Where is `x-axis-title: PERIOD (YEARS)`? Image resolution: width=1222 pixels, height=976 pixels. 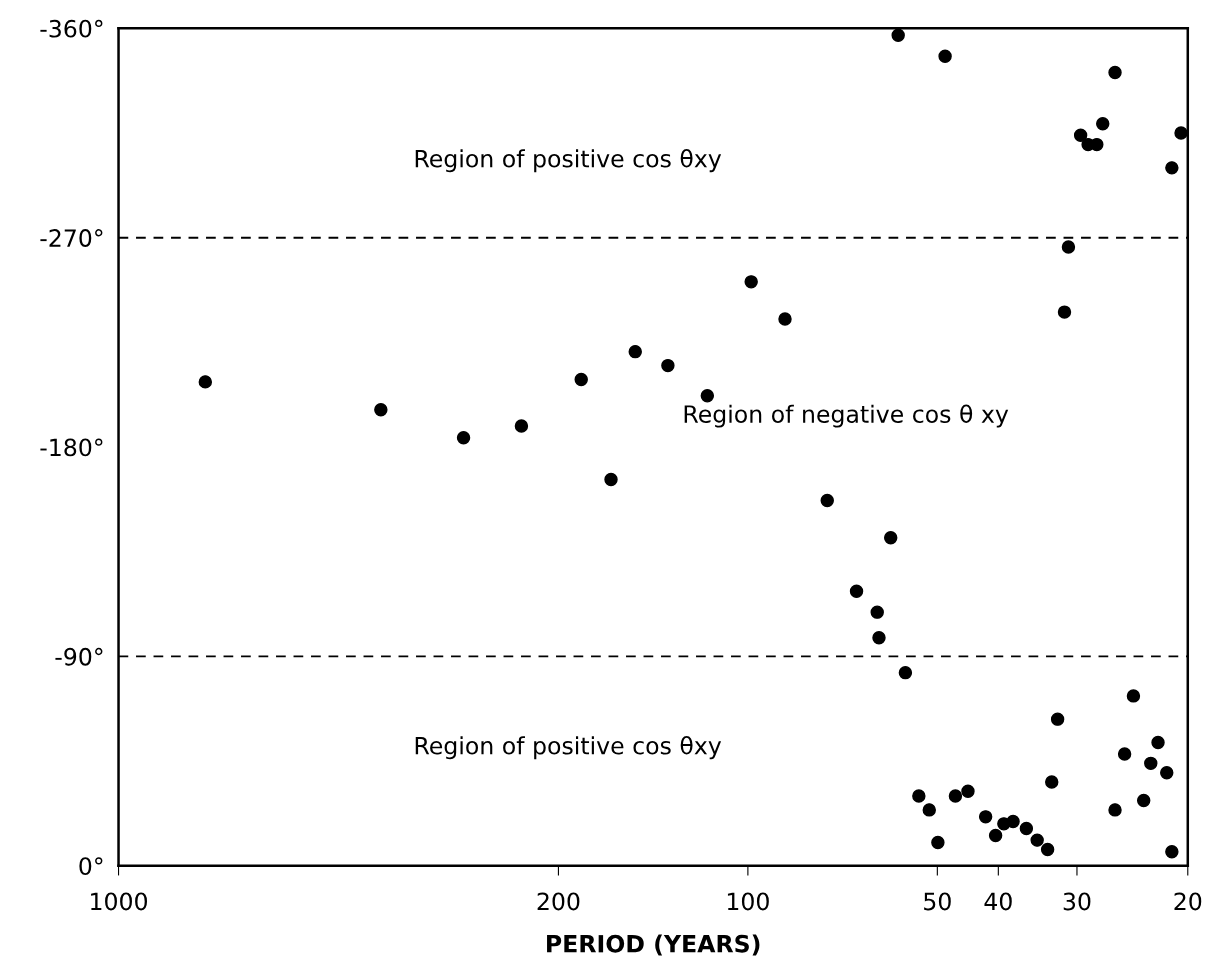
x-axis-title: PERIOD (YEARS) is located at coordinates (653, 945).